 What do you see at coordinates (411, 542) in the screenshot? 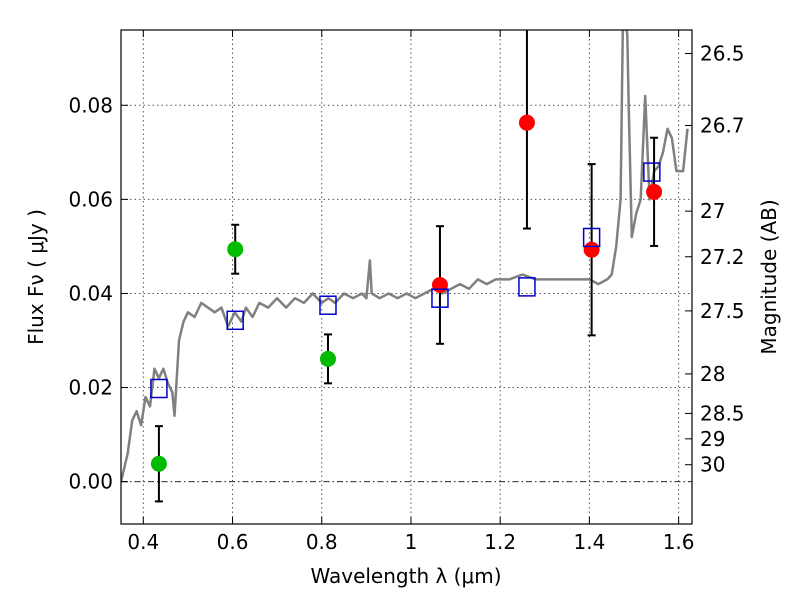
I see `x-tick-label: 1` at bounding box center [411, 542].